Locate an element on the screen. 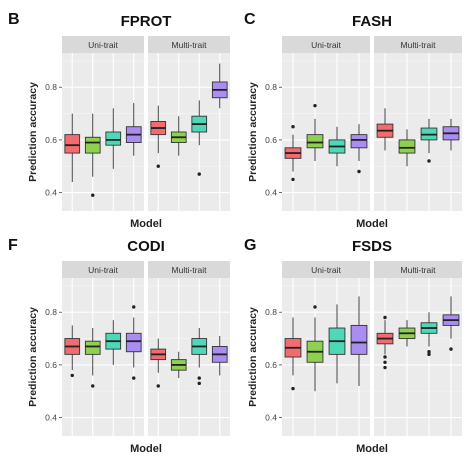  panel-letter: C is located at coordinates (250, 19).